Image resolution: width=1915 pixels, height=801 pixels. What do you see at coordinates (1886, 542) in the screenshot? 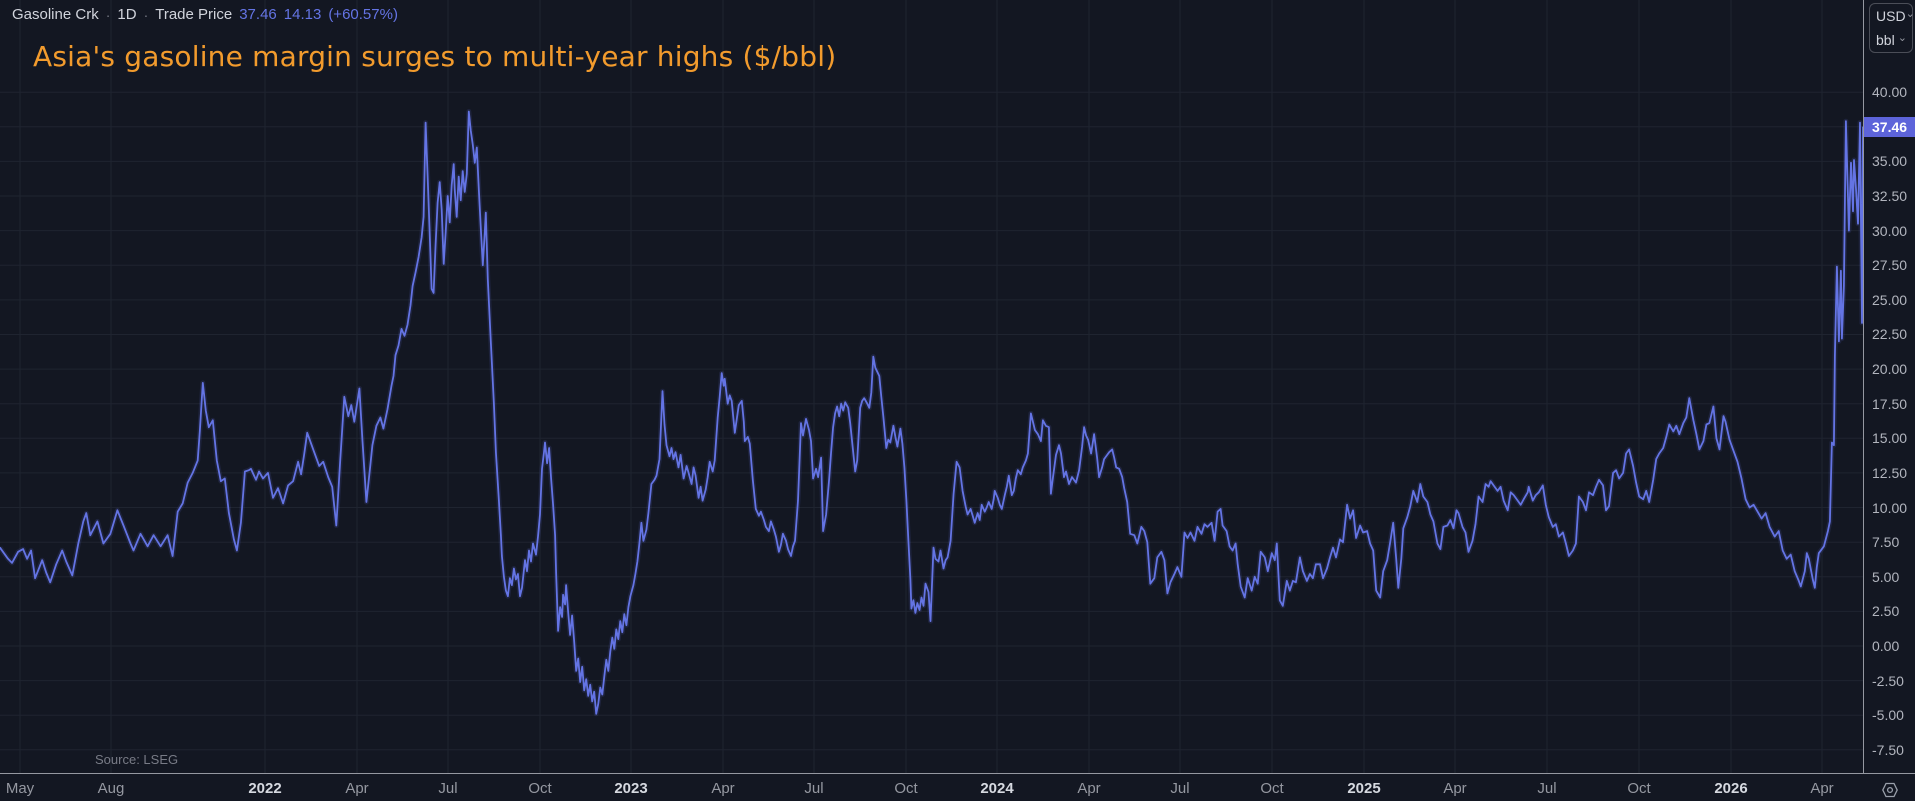
I see `price-tick-label: 7.50` at bounding box center [1886, 542].